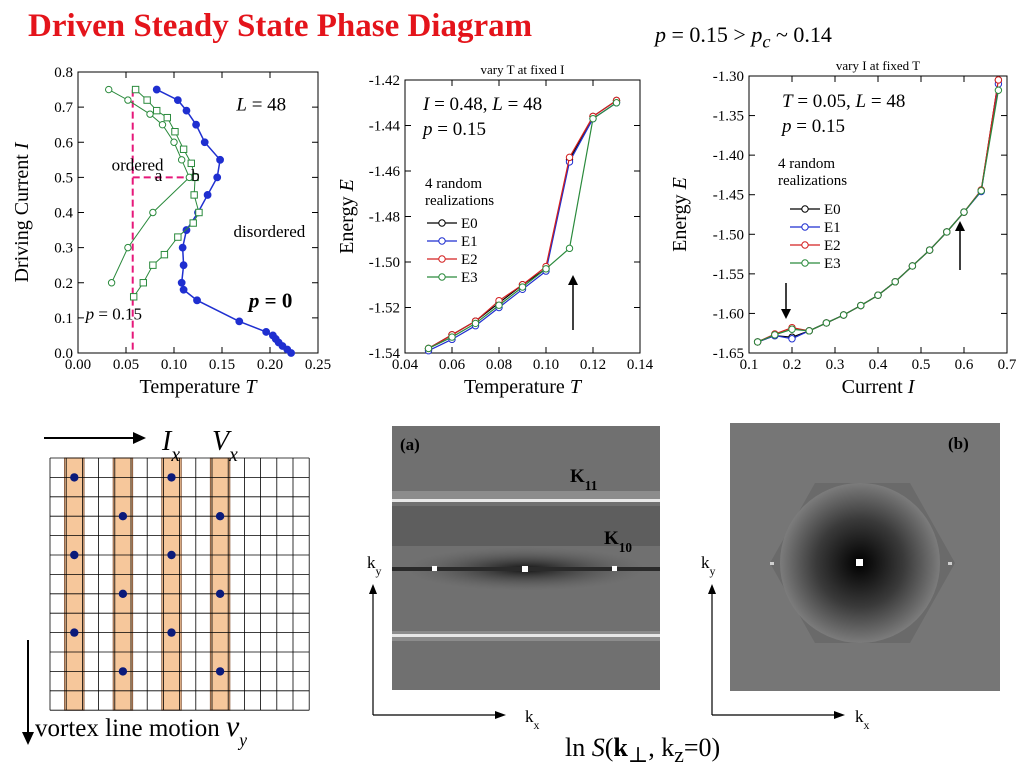  I want to click on y-tick-label: 0.8, so click(63, 73).